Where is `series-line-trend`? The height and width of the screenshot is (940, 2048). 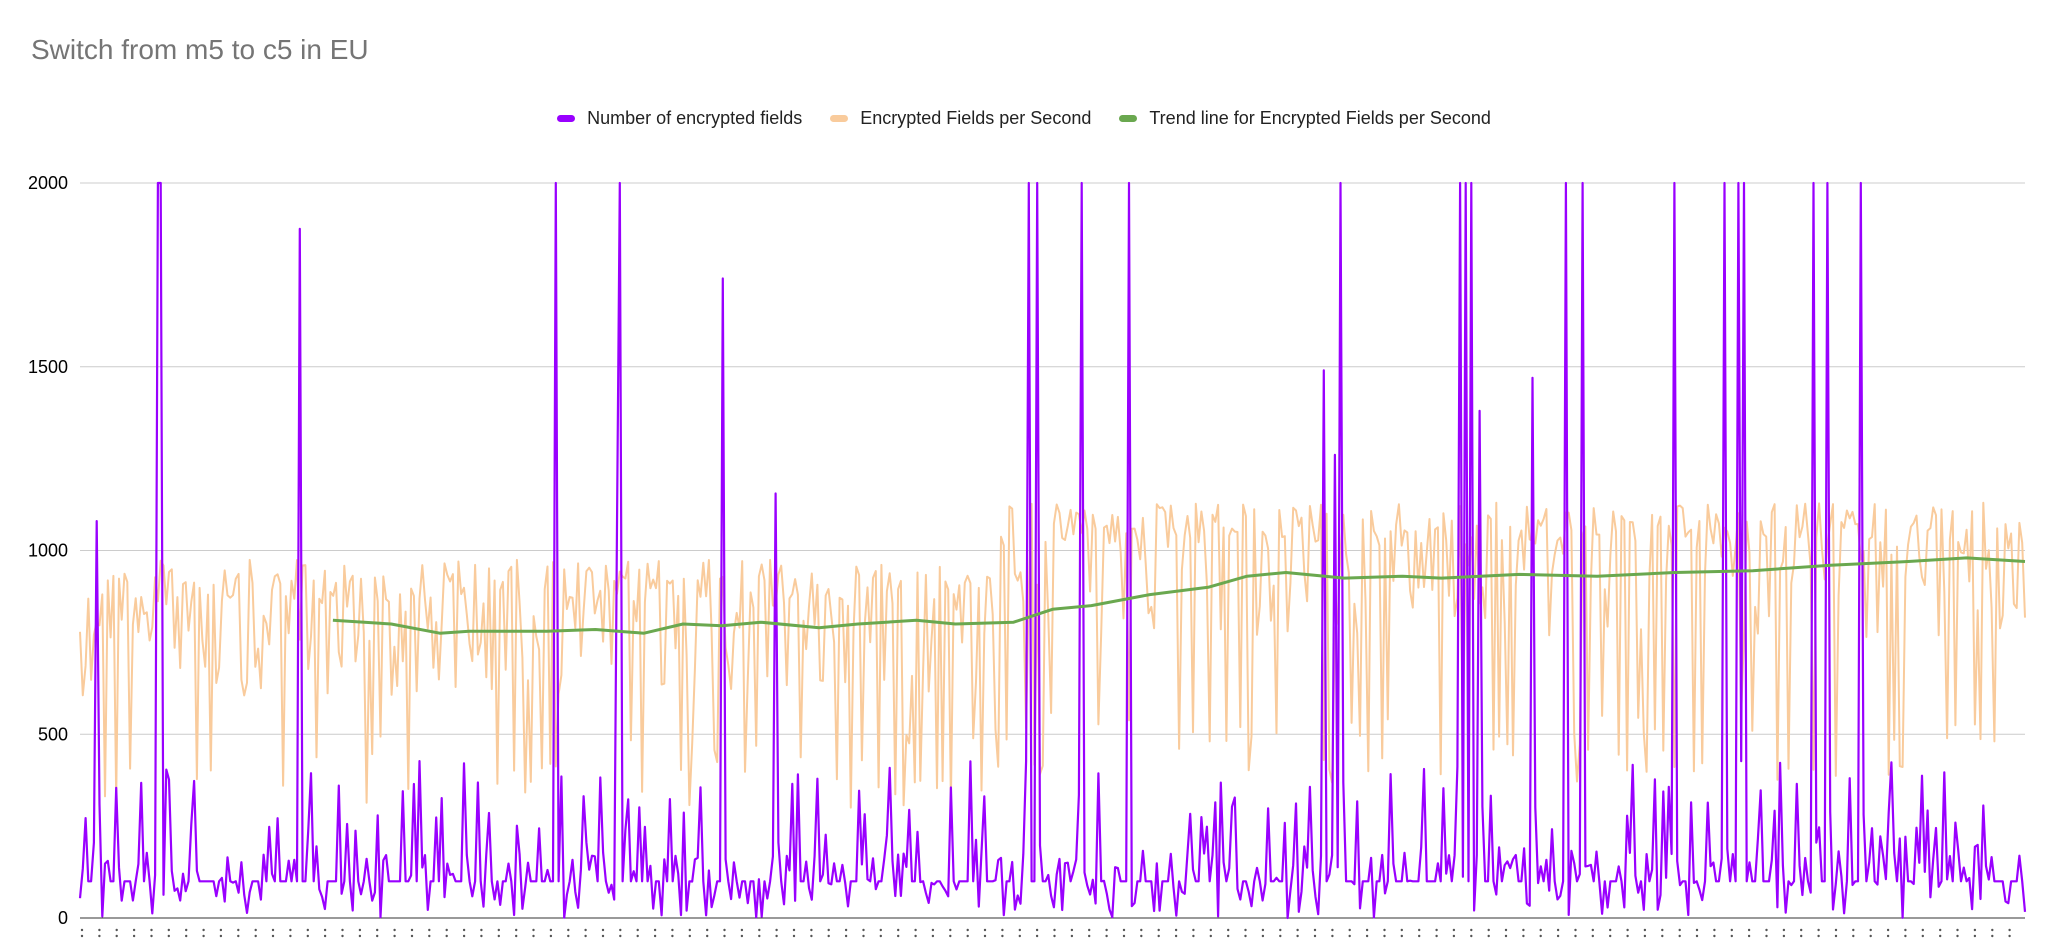
series-line-trend is located at coordinates (1179, 595).